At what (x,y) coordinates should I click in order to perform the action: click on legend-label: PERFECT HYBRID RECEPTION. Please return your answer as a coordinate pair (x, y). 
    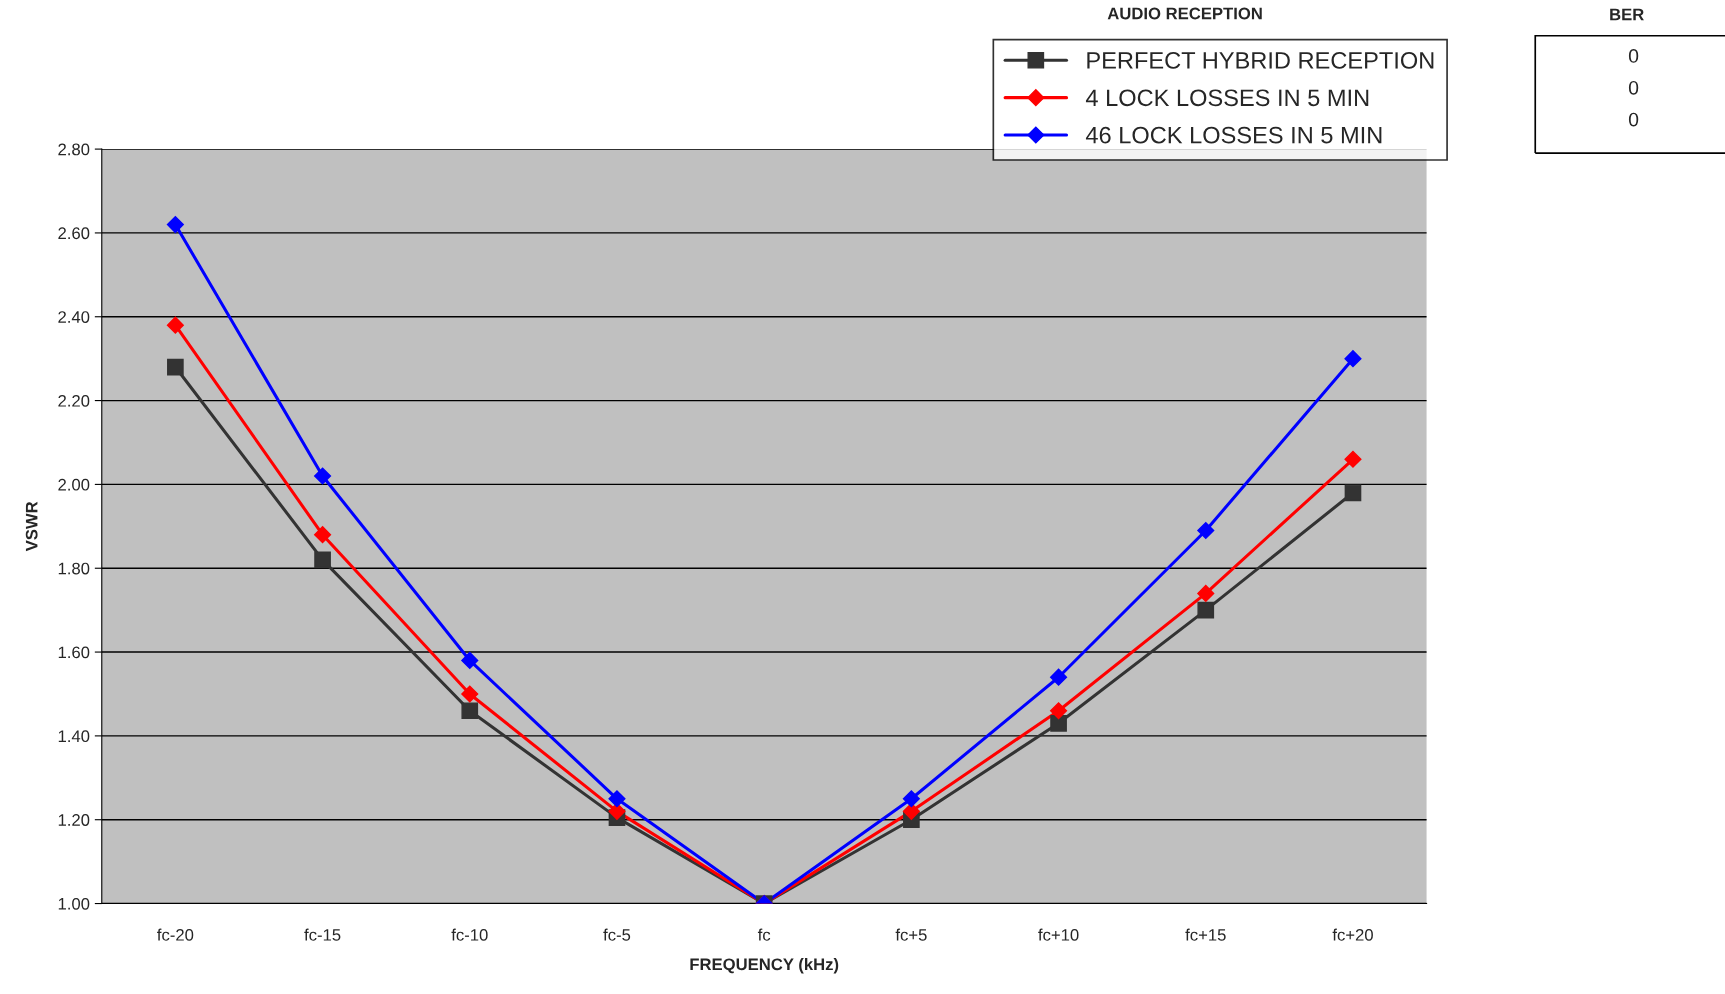
    Looking at the image, I should click on (1260, 60).